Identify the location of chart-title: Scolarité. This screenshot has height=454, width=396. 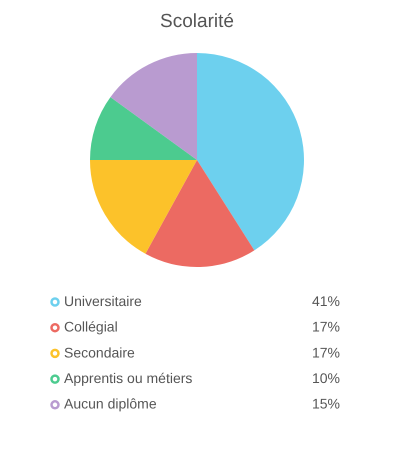
(197, 21).